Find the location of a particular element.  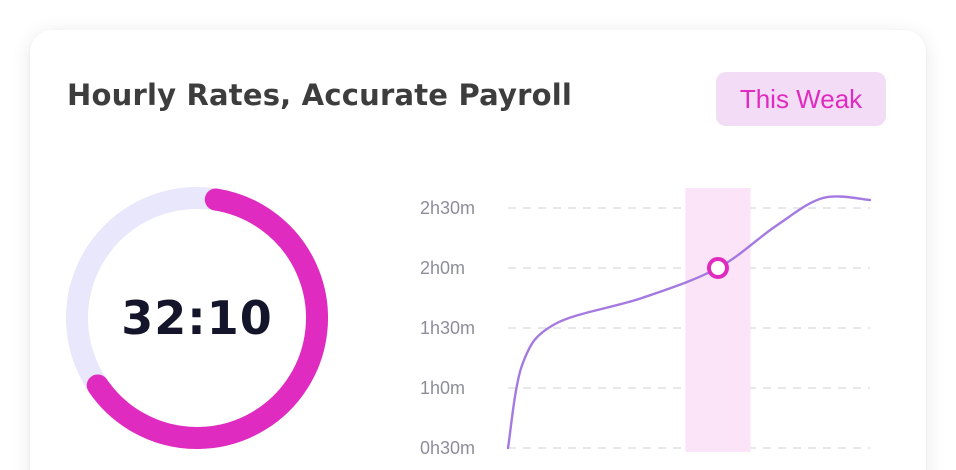

timer-value: 32:10 is located at coordinates (197, 318).